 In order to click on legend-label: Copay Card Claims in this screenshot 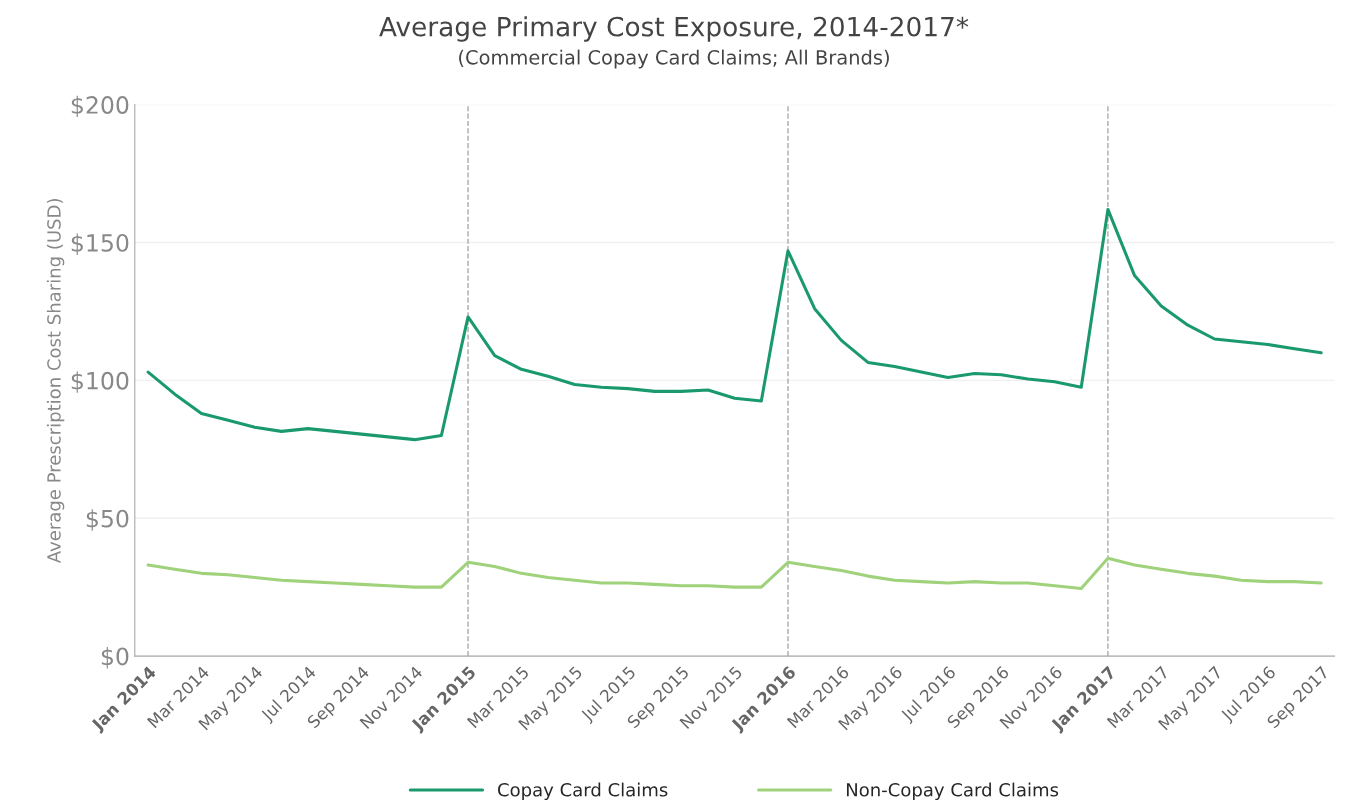, I will do `click(582, 791)`.